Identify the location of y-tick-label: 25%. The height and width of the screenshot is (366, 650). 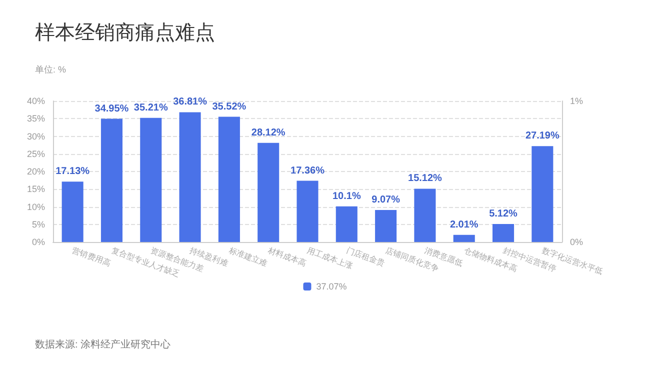
(35, 153).